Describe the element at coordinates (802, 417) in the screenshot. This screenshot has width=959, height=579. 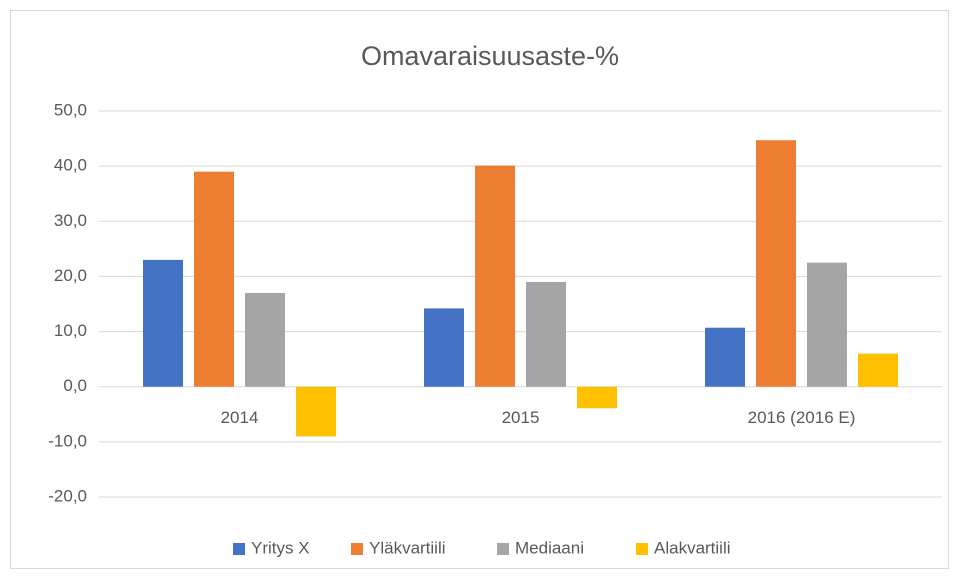
I see `x-tick-label: 2016 (2016 E)` at that location.